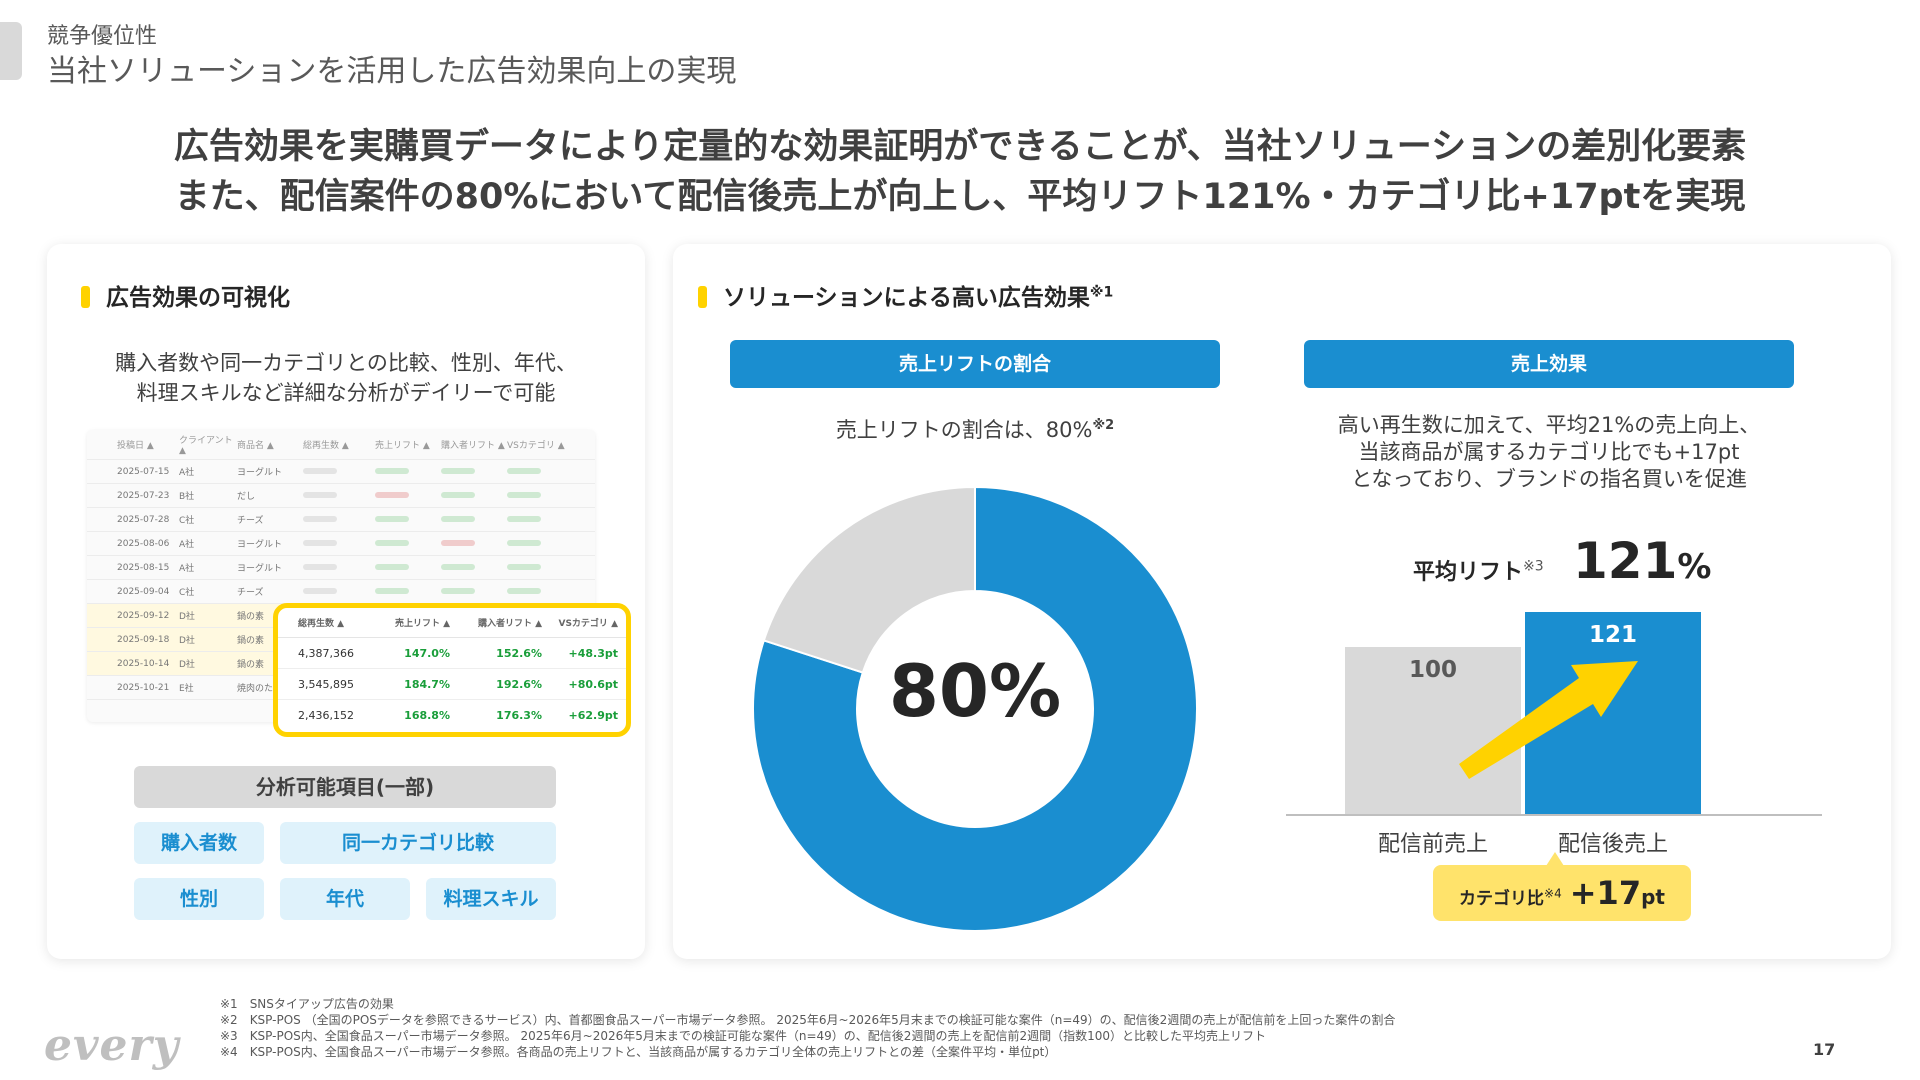 Image resolution: width=1920 pixels, height=1080 pixels. What do you see at coordinates (418, 843) in the screenshot?
I see `tag-category-comparison: 同一カテゴリ比較` at bounding box center [418, 843].